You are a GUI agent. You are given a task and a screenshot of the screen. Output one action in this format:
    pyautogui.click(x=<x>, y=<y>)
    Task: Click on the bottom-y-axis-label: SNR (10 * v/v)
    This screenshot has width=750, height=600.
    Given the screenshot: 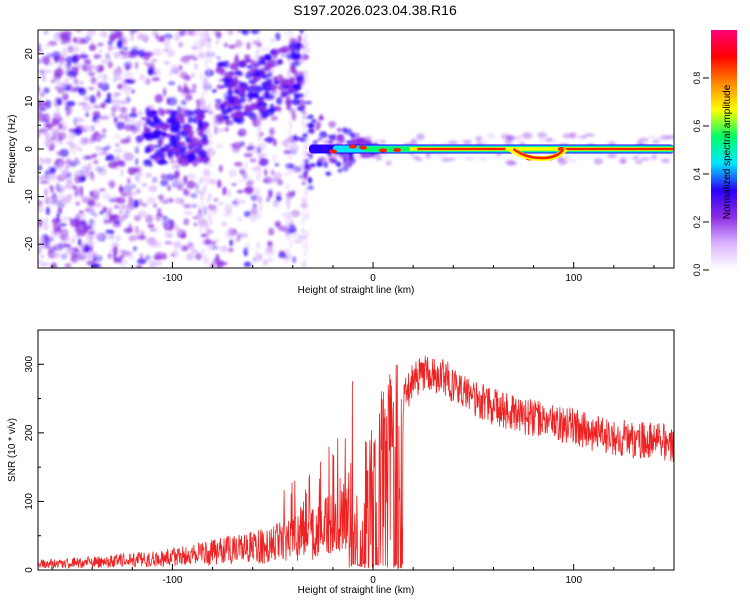 What is the action you would take?
    pyautogui.click(x=12, y=450)
    